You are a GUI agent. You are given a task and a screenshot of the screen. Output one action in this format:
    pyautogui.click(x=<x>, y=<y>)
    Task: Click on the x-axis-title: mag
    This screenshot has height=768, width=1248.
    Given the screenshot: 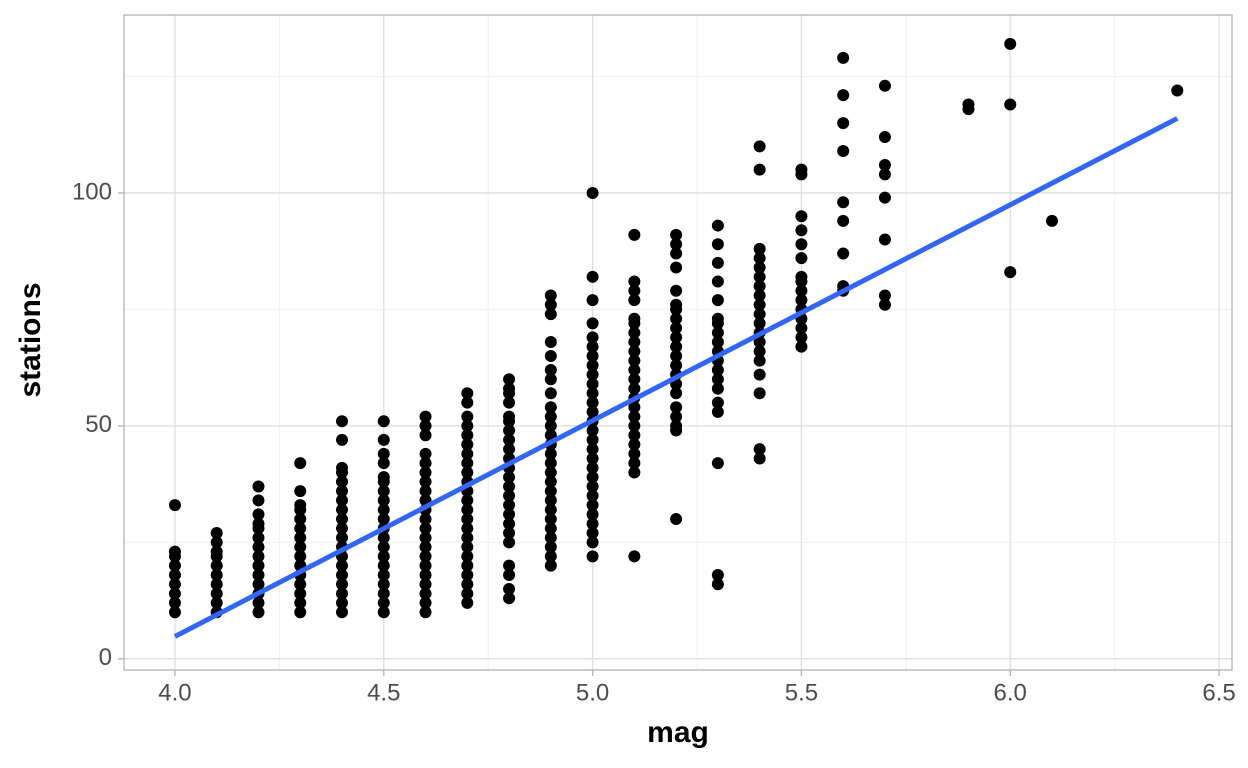 What is the action you would take?
    pyautogui.click(x=678, y=732)
    